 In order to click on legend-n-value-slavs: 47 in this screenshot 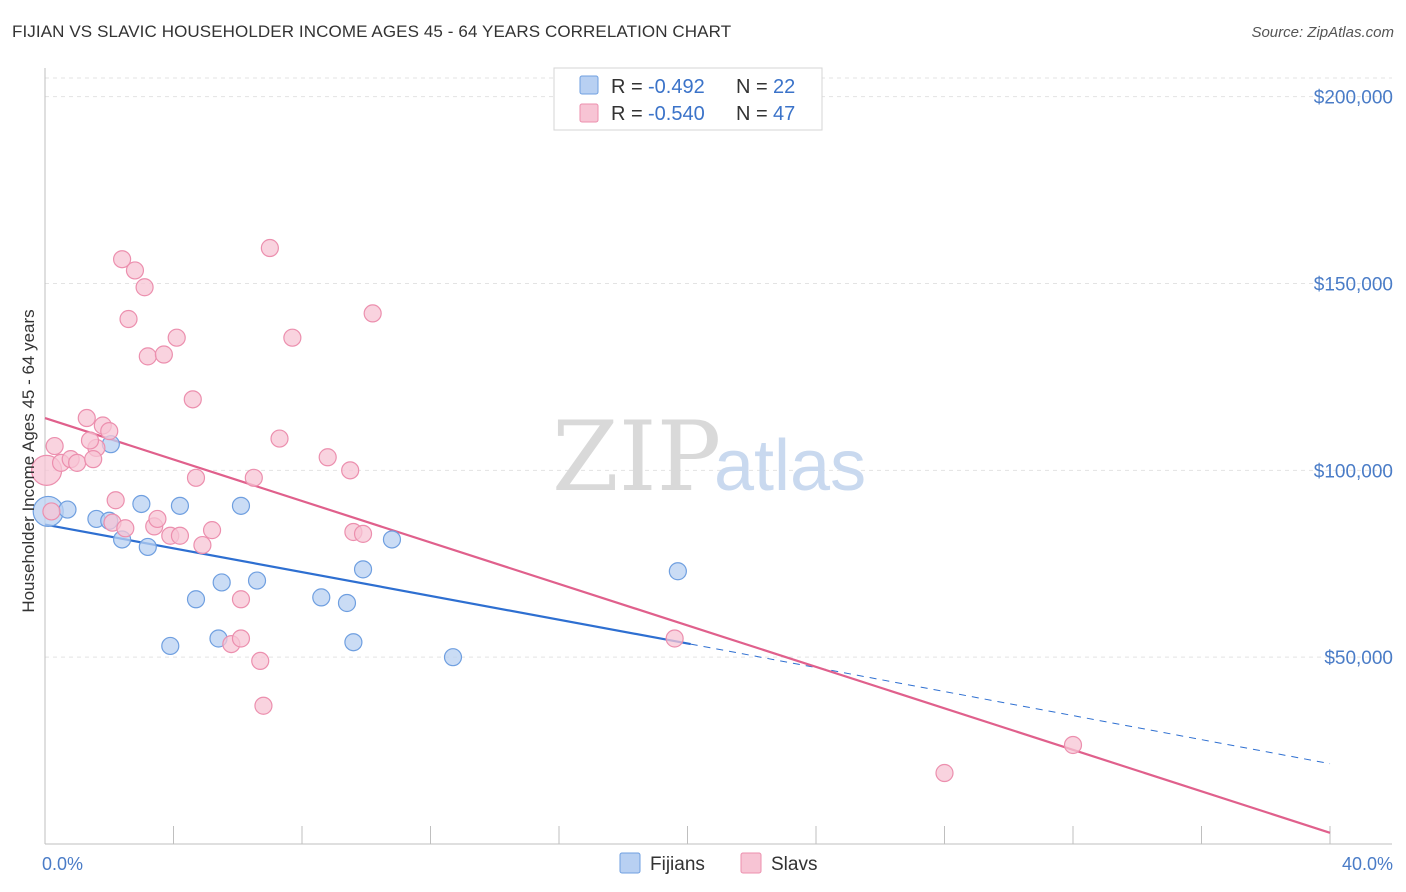, I will do `click(784, 114)`.